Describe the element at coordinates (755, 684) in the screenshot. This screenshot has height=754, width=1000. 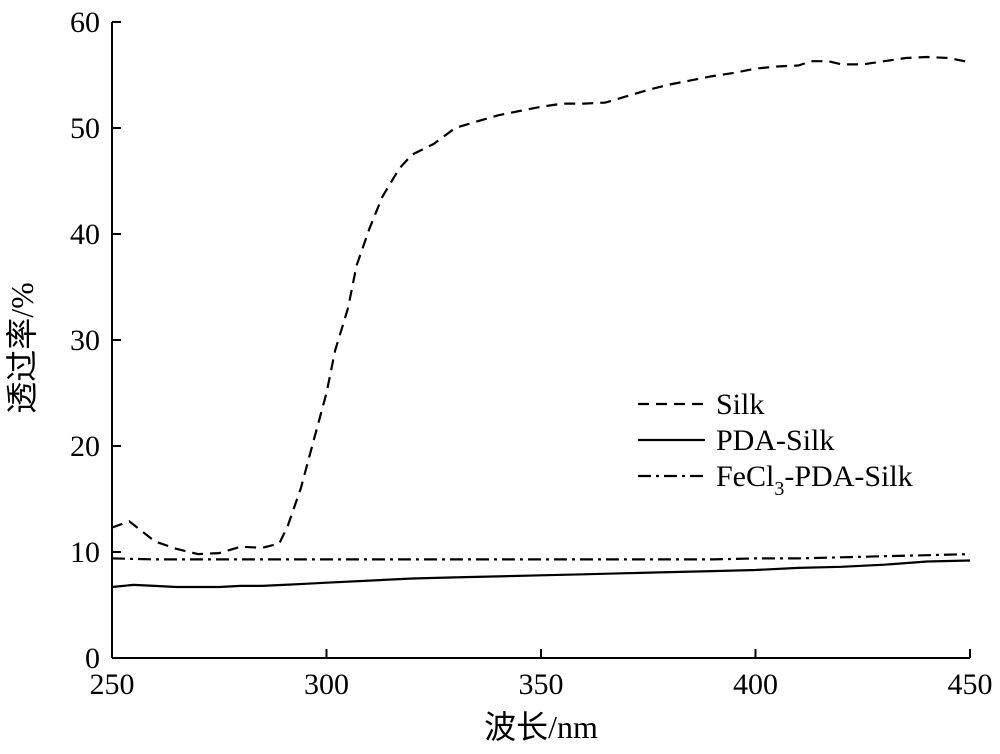
I see `x-tick-label: 400` at that location.